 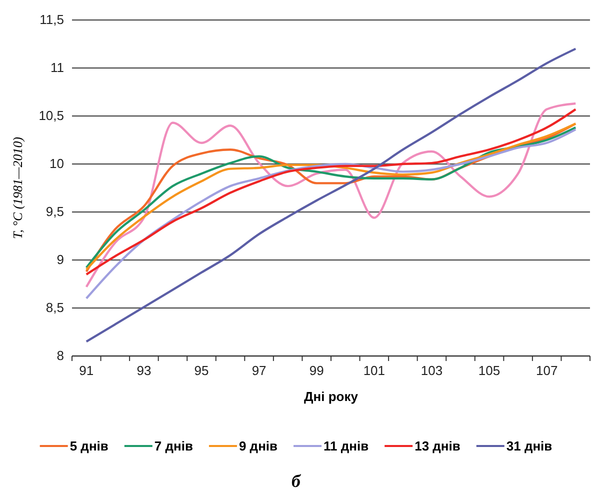 What do you see at coordinates (144, 370) in the screenshot?
I see `x-tick-label: 93` at bounding box center [144, 370].